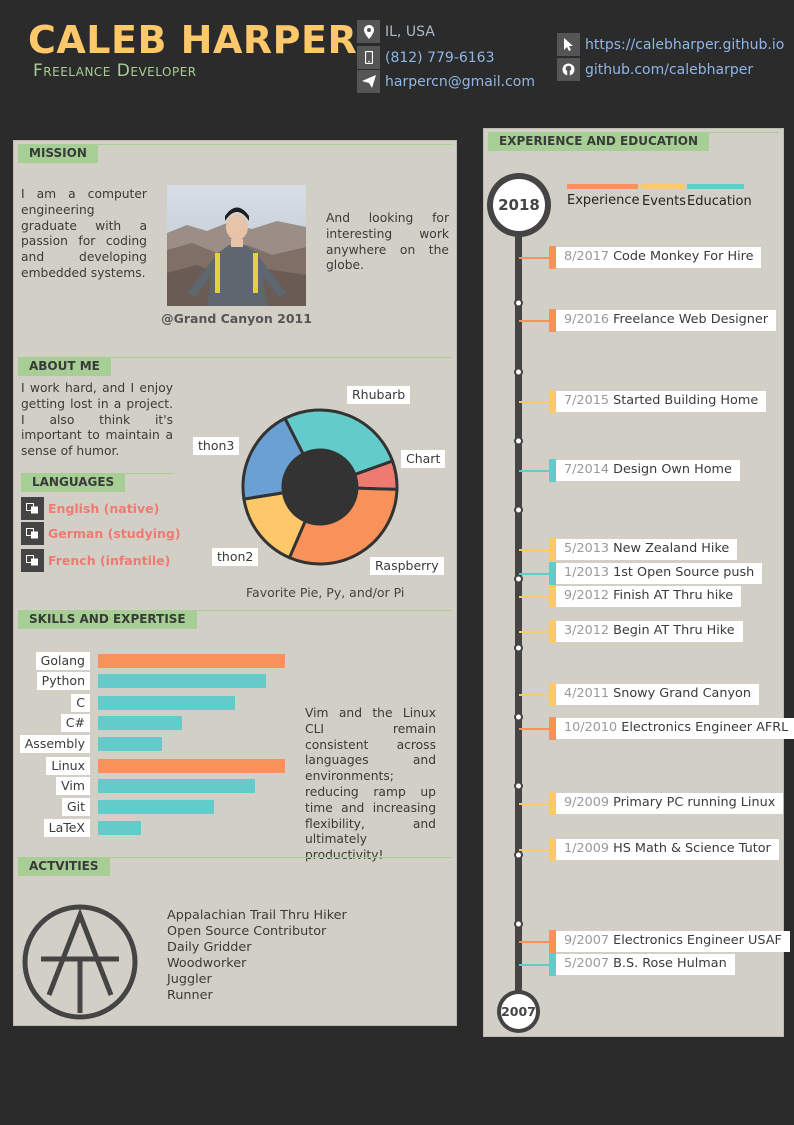  I want to click on pie-label-rhubarb: Rhubarb, so click(379, 395).